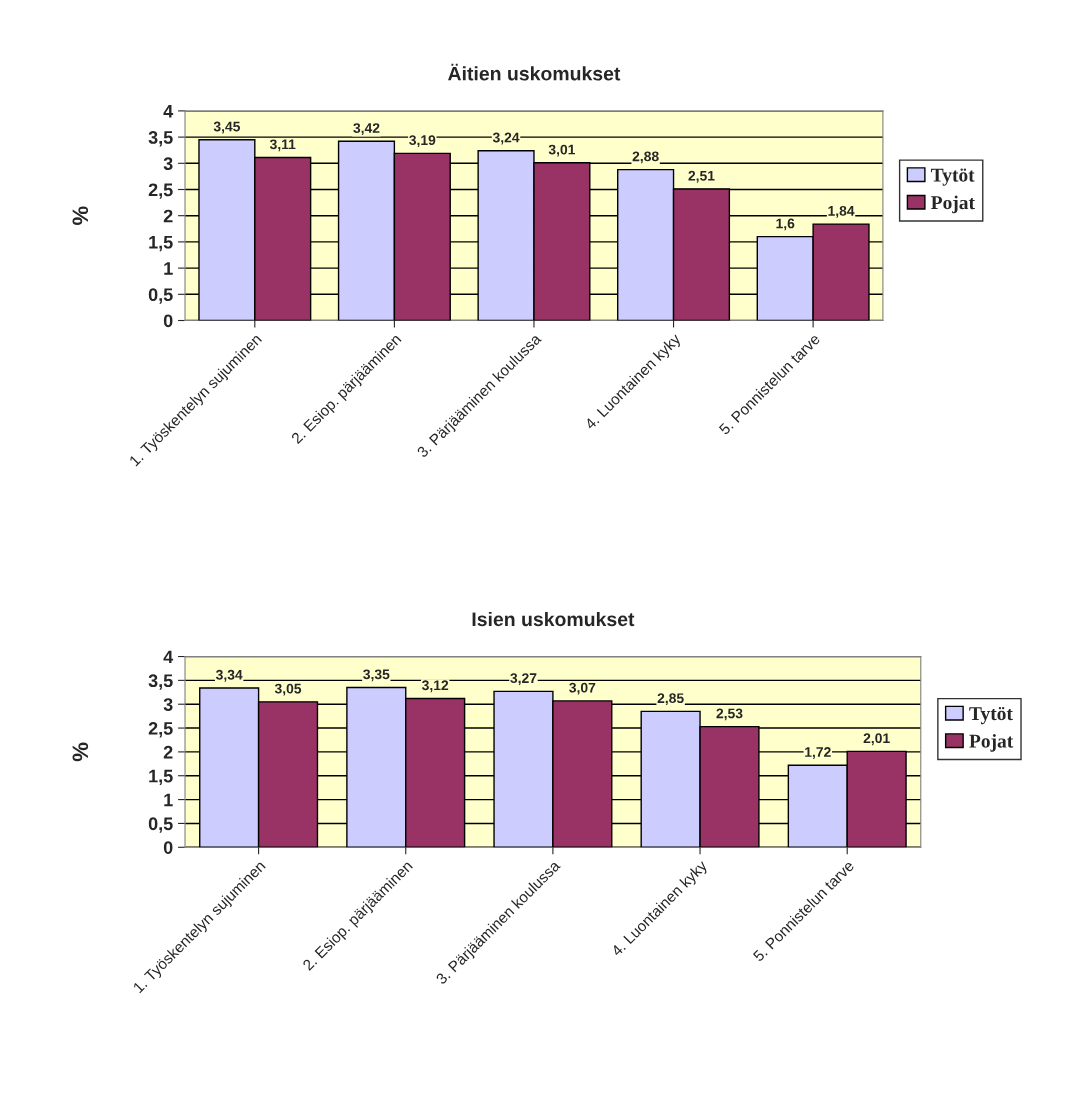 The width and height of the screenshot is (1082, 1109). What do you see at coordinates (435, 686) in the screenshot?
I see `data-label: 3,12` at bounding box center [435, 686].